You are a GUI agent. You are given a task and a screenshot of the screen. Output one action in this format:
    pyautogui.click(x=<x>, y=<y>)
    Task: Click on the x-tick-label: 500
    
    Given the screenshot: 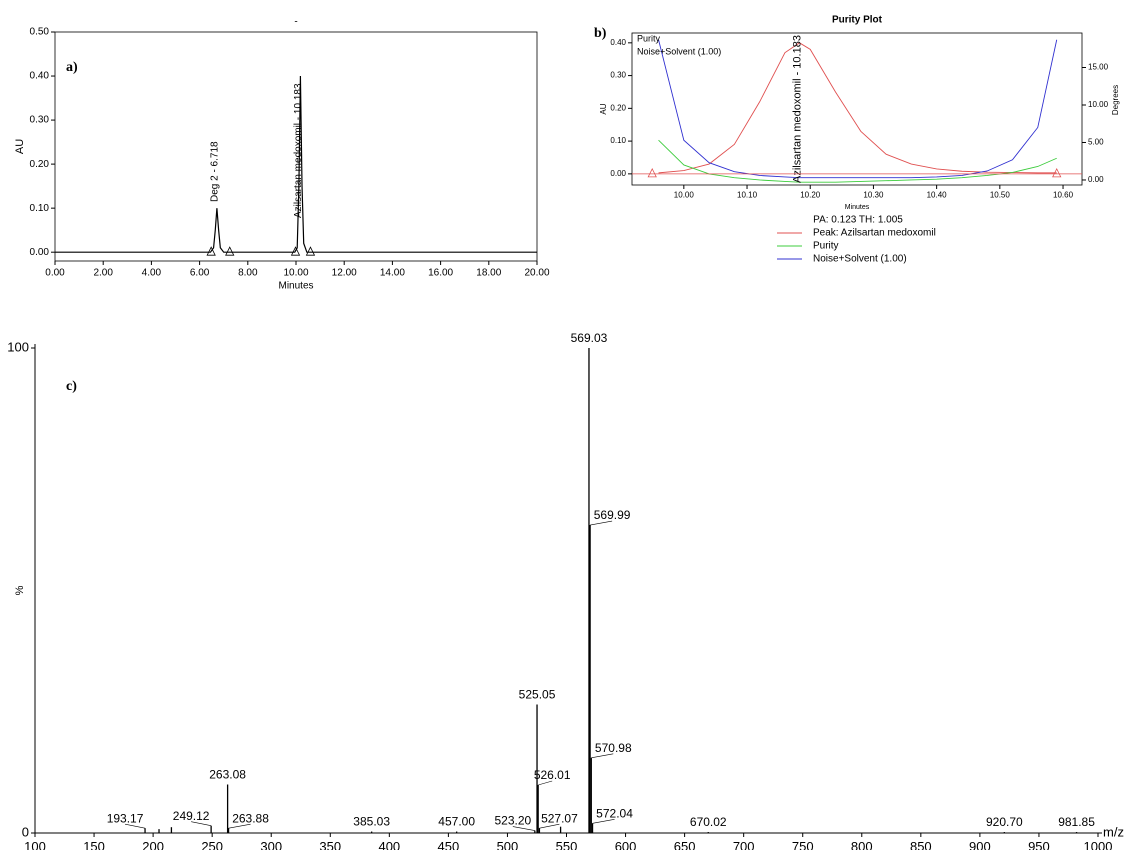 What is the action you would take?
    pyautogui.click(x=508, y=844)
    